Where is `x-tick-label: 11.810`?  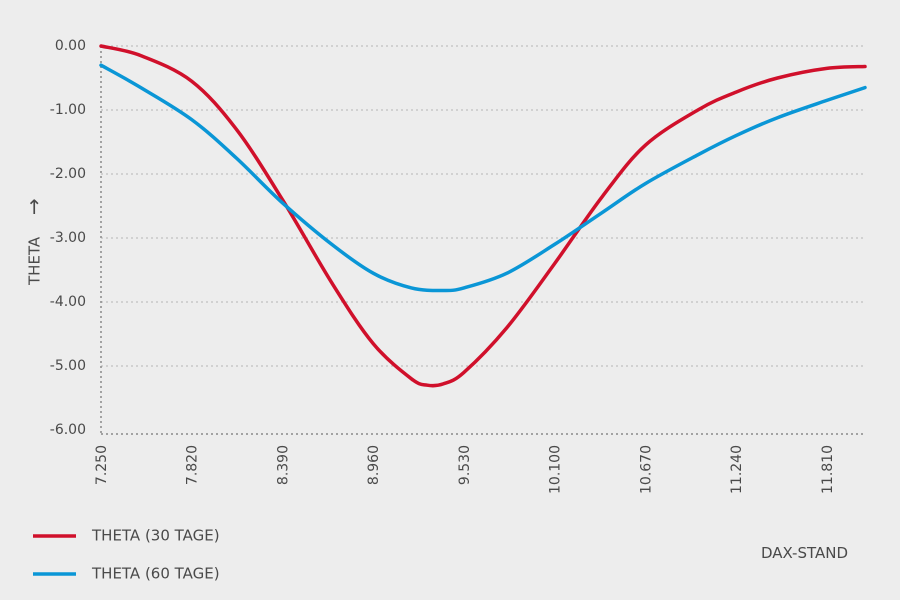
x-tick-label: 11.810 is located at coordinates (828, 469).